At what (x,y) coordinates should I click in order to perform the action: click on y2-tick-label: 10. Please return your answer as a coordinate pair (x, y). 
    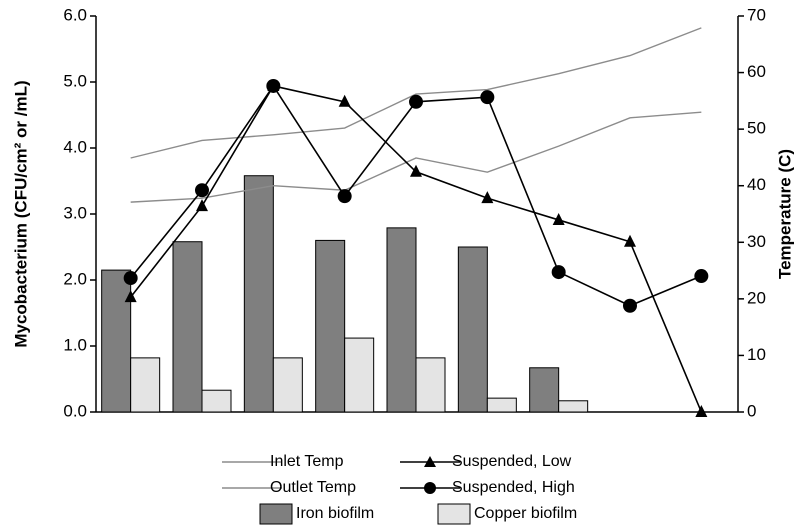
    Looking at the image, I should click on (756, 354).